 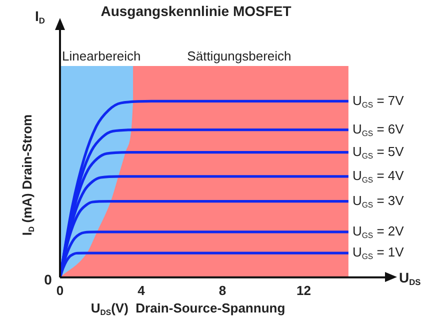 What do you see at coordinates (196, 10) in the screenshot?
I see `chart-title: Ausgangskennlinie MOSFET` at bounding box center [196, 10].